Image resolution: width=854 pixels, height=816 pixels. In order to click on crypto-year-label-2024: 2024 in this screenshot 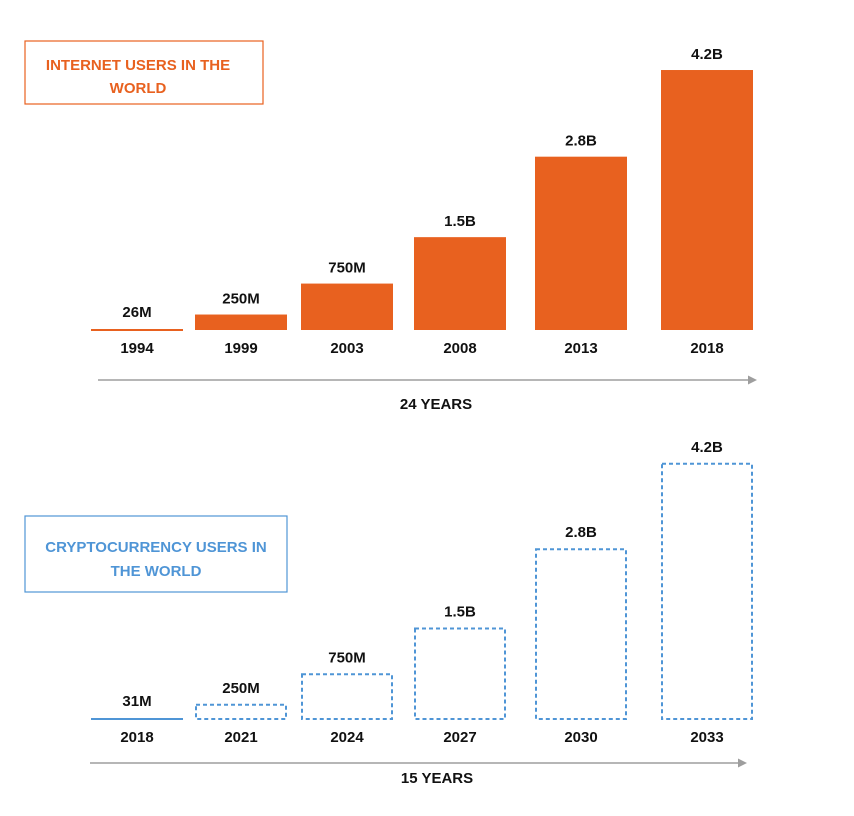, I will do `click(347, 737)`.